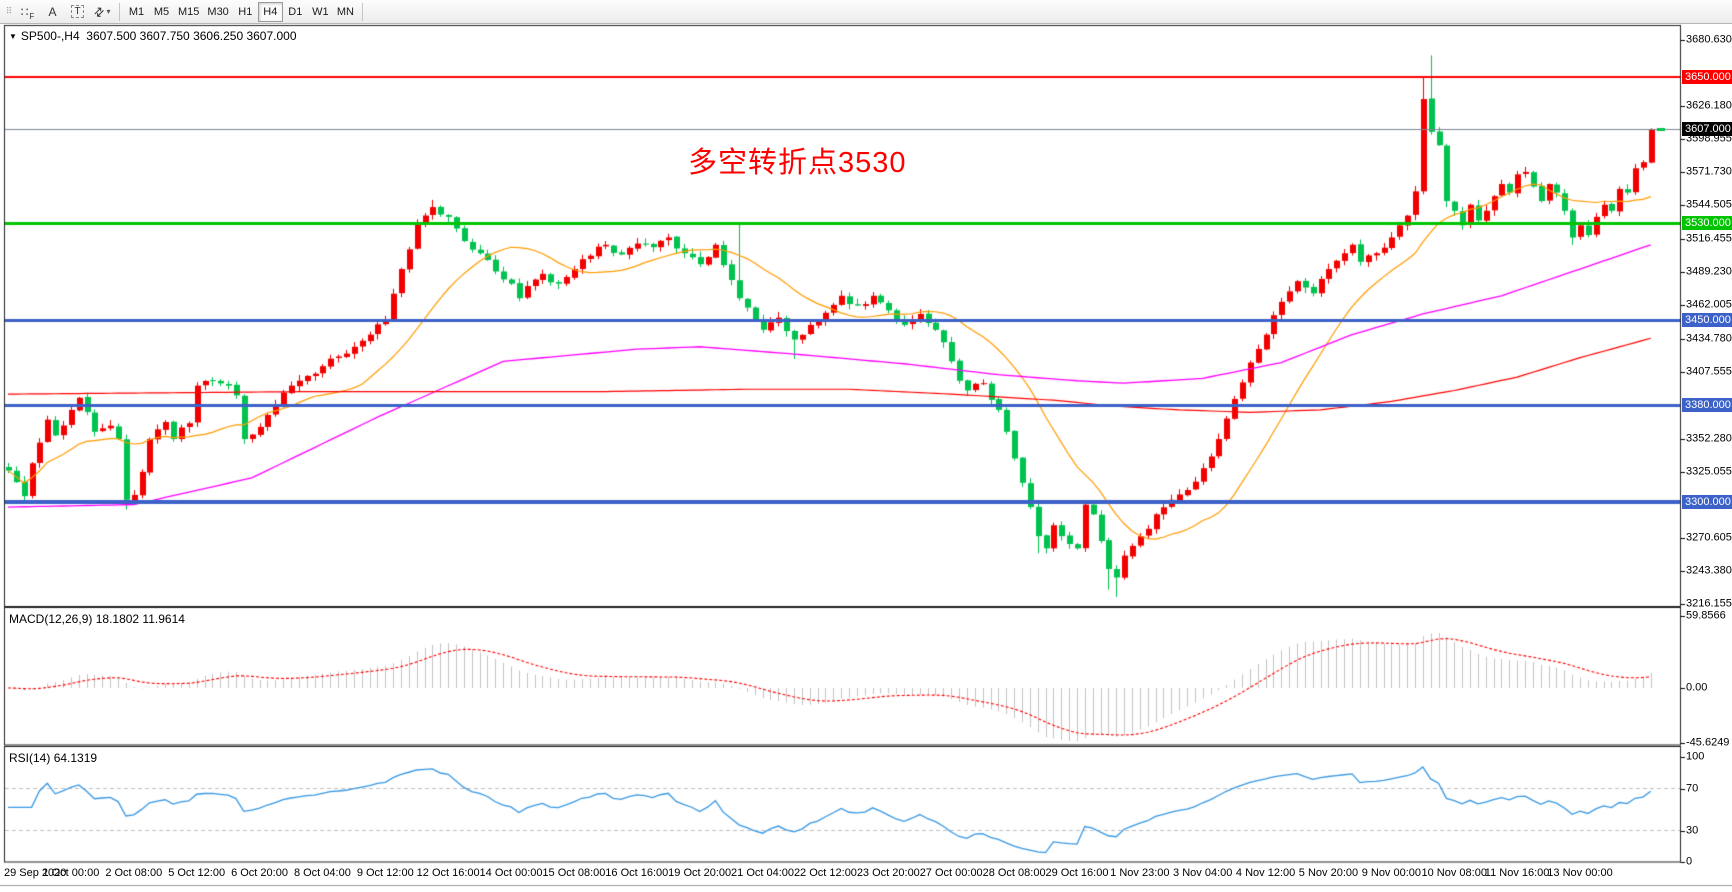 The width and height of the screenshot is (1732, 892). Describe the element at coordinates (51, 619) in the screenshot. I see `macd-title-text: MACD(12,26,9)` at that location.